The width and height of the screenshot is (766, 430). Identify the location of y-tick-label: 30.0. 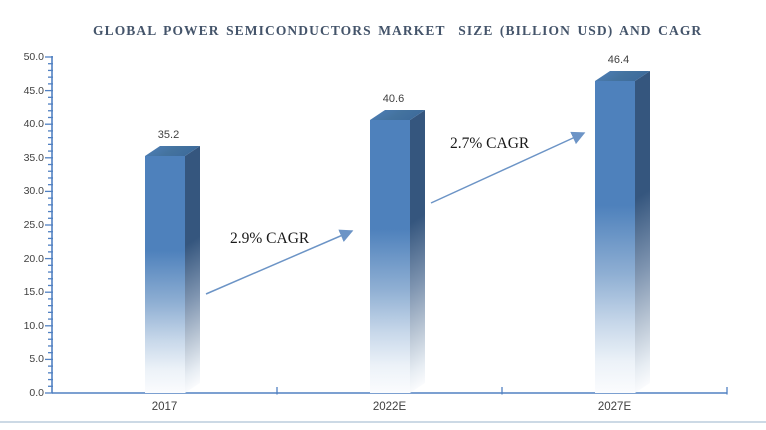
(33, 191).